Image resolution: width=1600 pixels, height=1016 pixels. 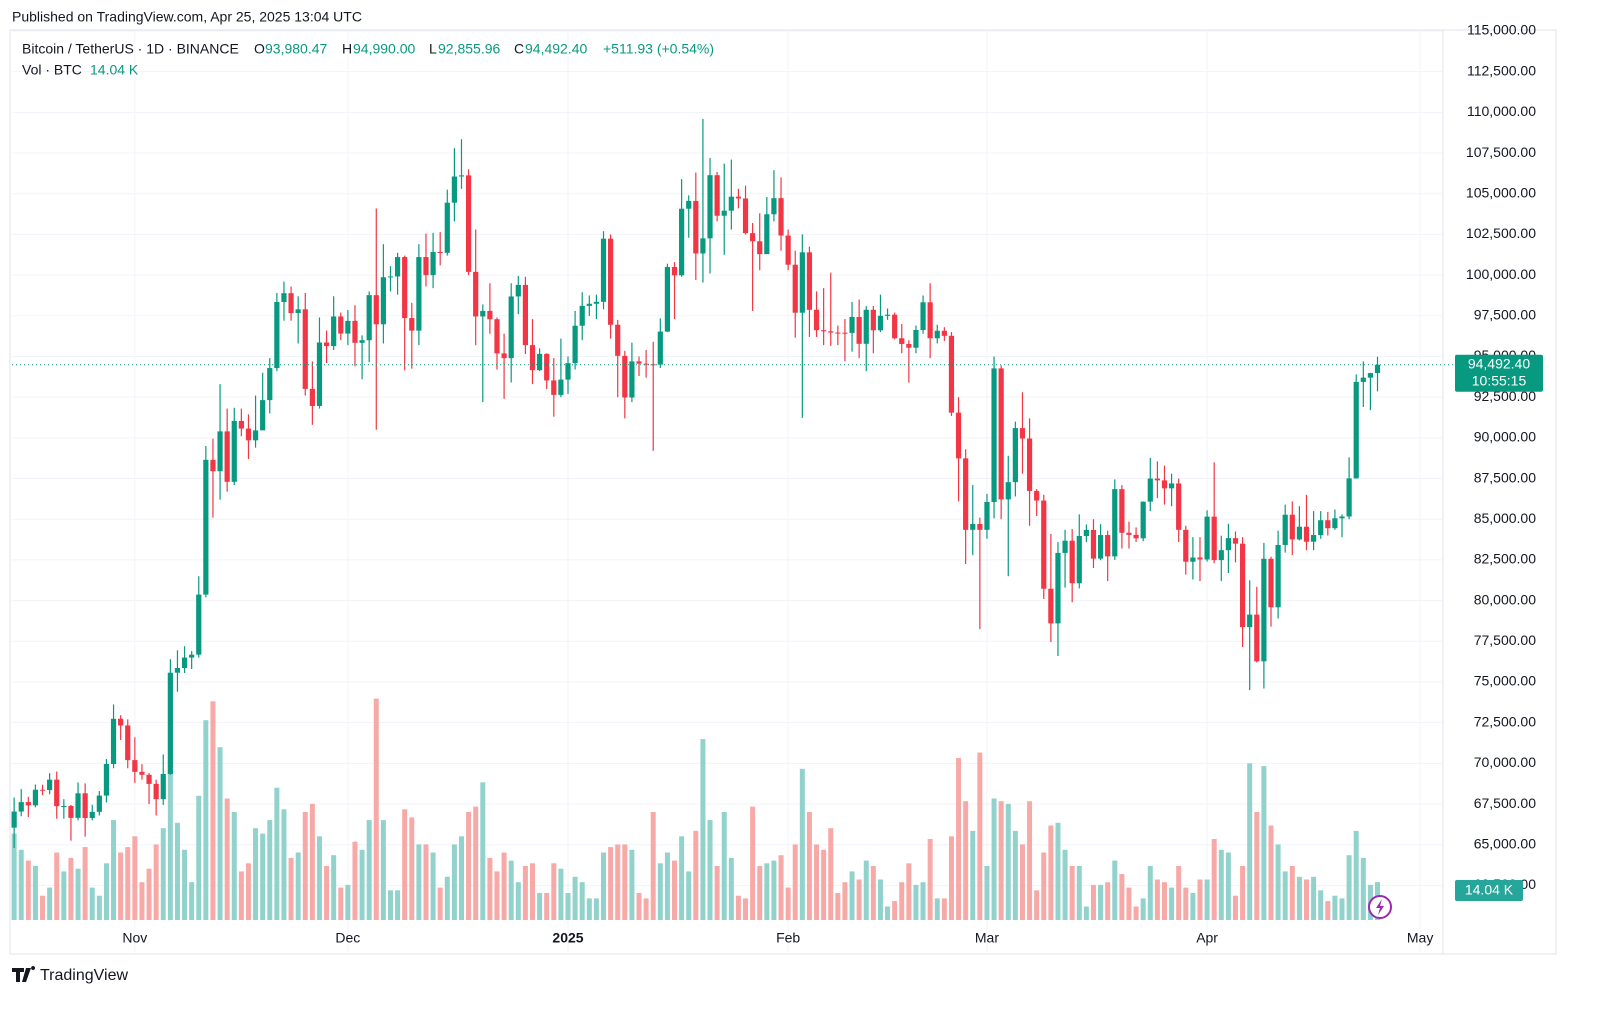 What do you see at coordinates (556, 49) in the screenshot?
I see `ohlc-value: 94,492.40` at bounding box center [556, 49].